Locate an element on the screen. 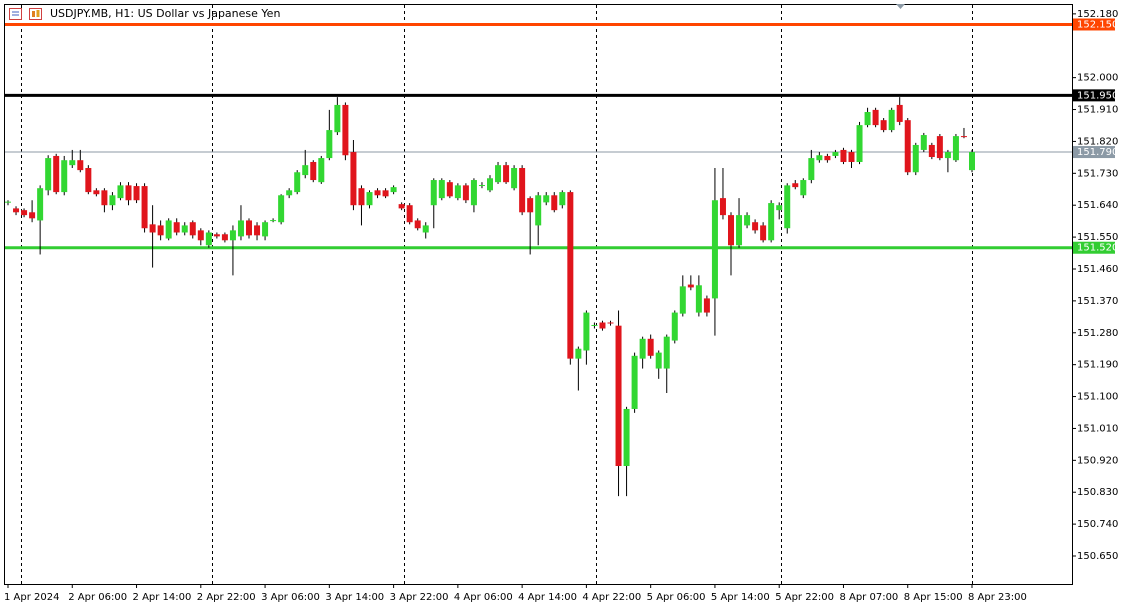 The width and height of the screenshot is (1126, 607). x-tick-label: 5 Apr 14:00 is located at coordinates (740, 597).